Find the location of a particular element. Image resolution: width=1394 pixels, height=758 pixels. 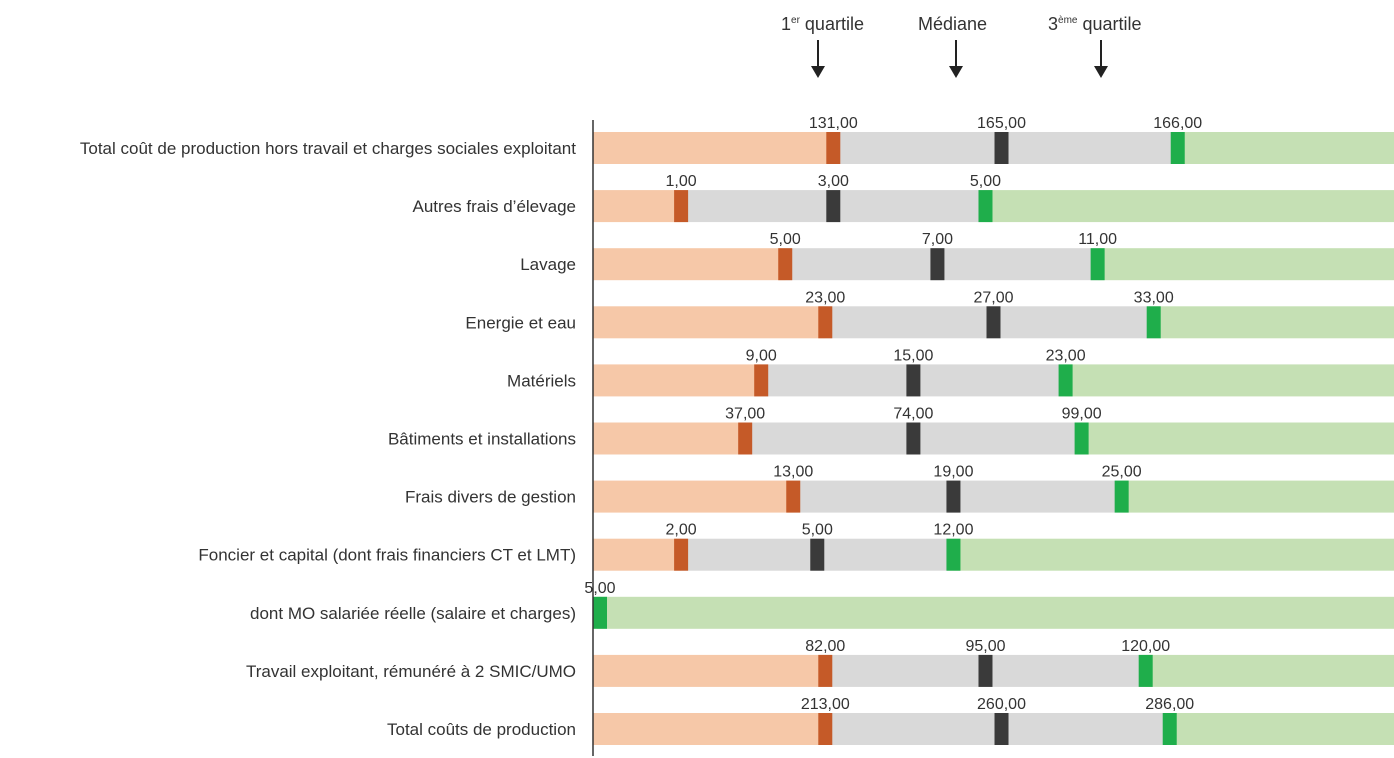

median-value-label: 95,00 is located at coordinates (985, 646).